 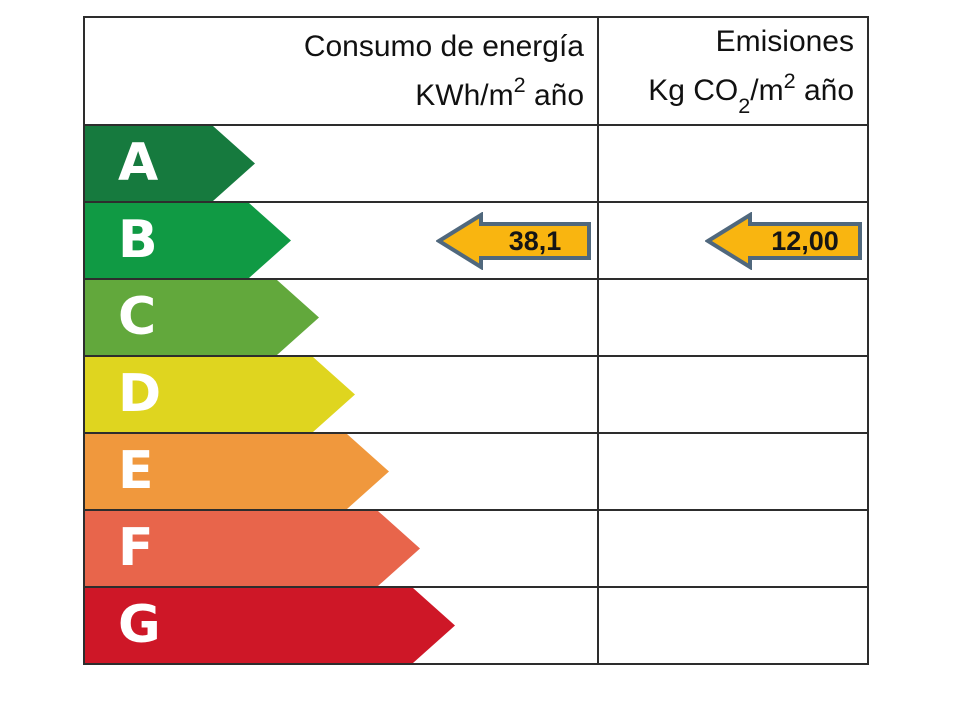 What do you see at coordinates (138, 239) in the screenshot?
I see `rating-b-letter: B` at bounding box center [138, 239].